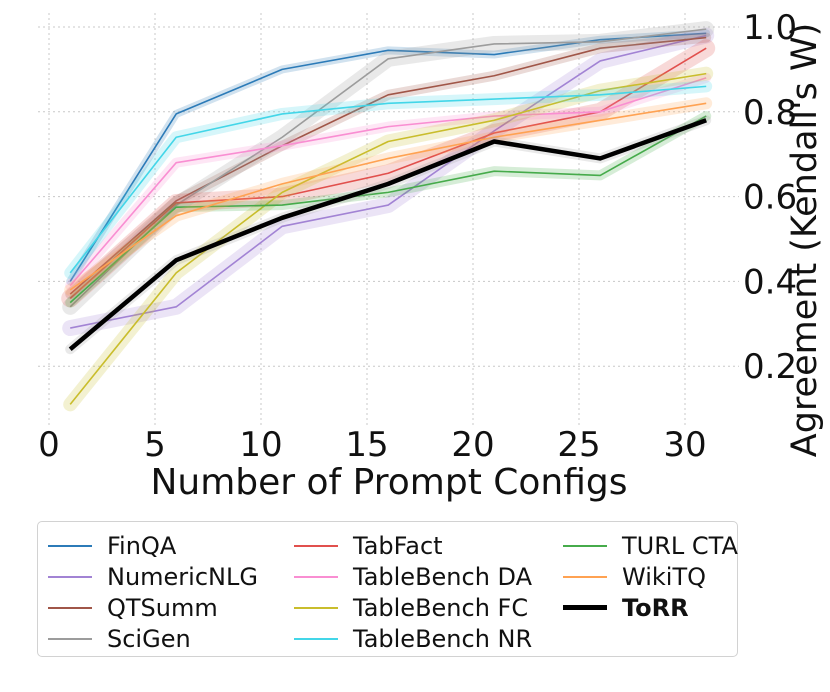 The image size is (830, 692). I want to click on legend-swatch-scigen, so click(70, 638).